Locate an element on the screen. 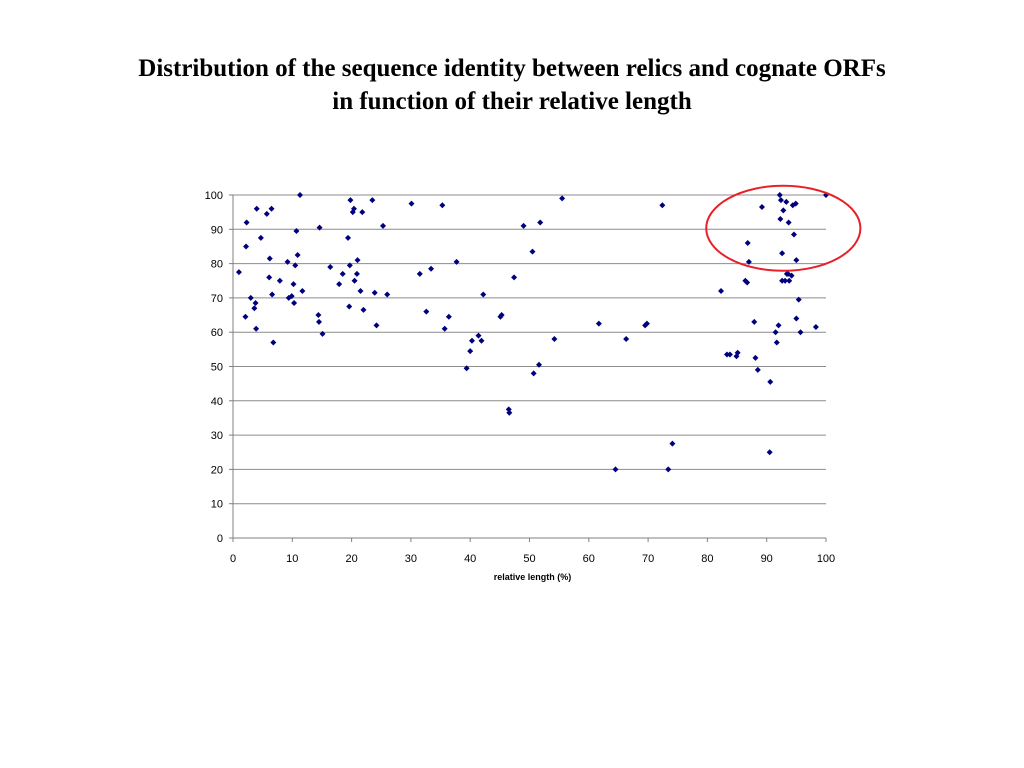 This screenshot has width=1024, height=768. y-tick-label: 90 is located at coordinates (217, 230).